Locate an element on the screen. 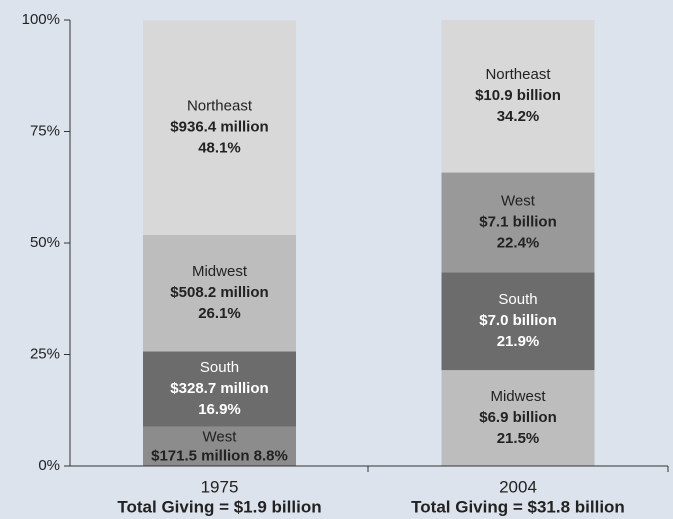 The image size is (673, 519). x-tick-label: 1975 is located at coordinates (220, 486).